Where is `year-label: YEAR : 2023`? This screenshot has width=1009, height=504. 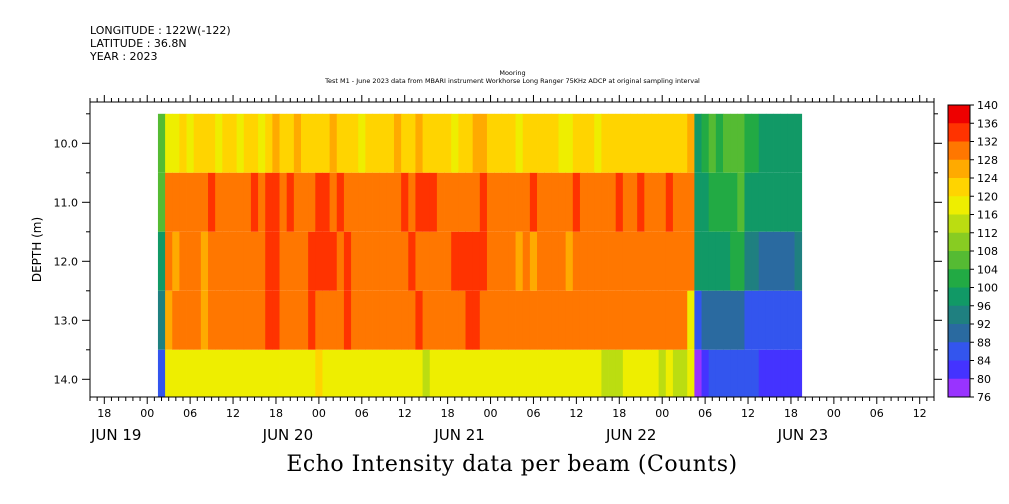
year-label: YEAR : 2023 is located at coordinates (124, 56).